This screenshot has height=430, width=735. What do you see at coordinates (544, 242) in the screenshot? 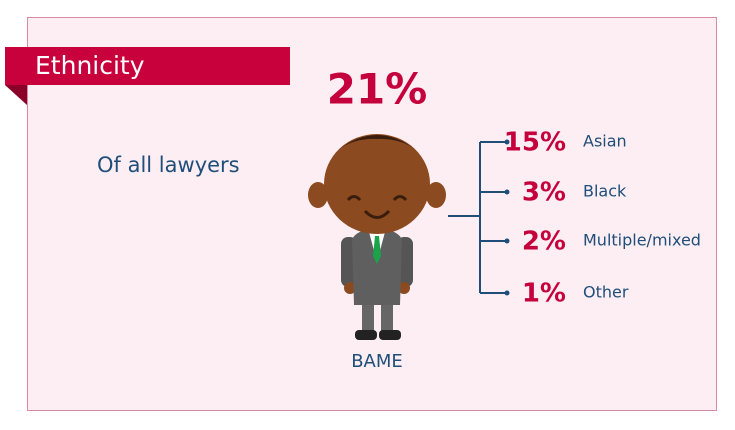
I see `breakdown-value: 2%` at bounding box center [544, 242].